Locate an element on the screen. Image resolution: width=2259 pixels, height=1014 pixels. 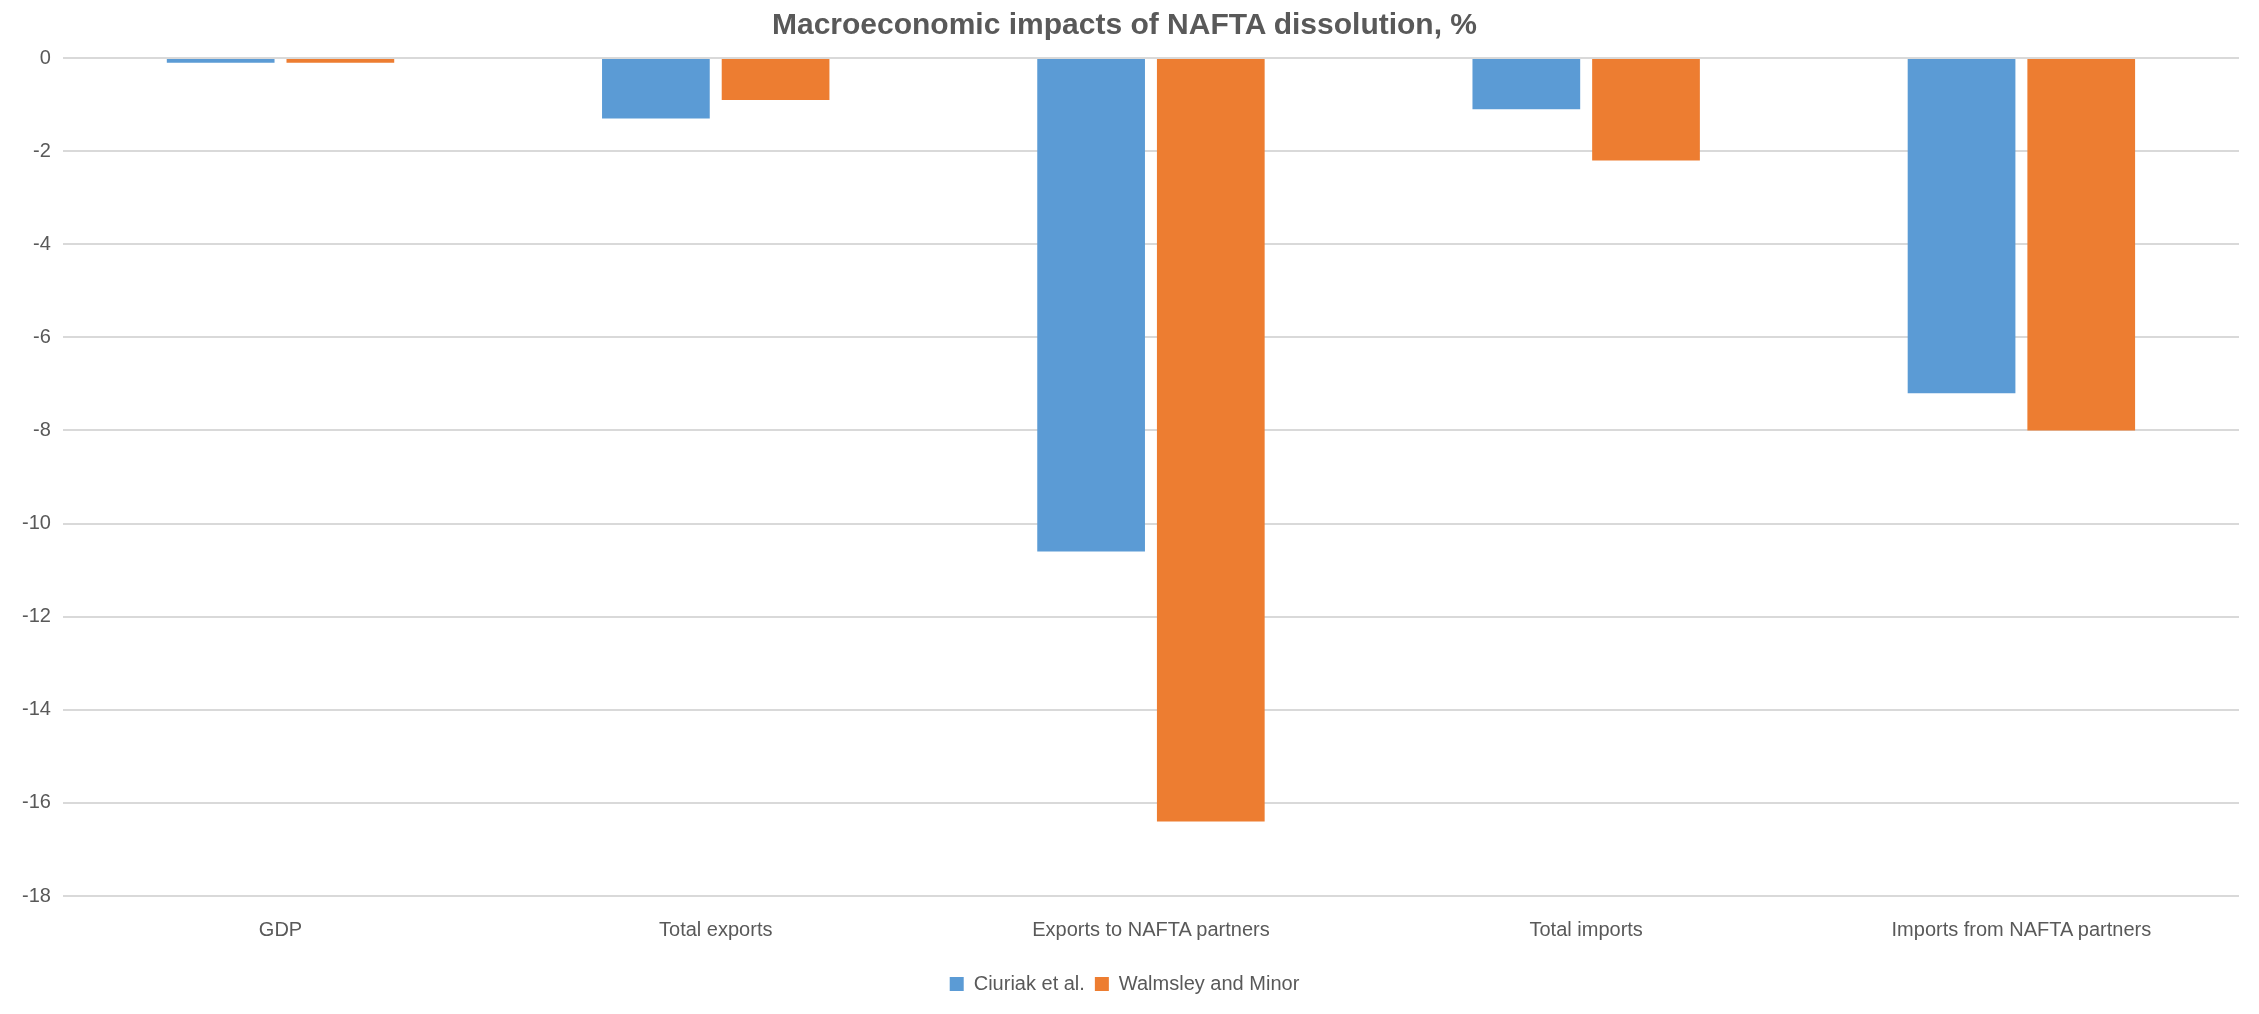
y-tick-label: -12 is located at coordinates (36, 615).